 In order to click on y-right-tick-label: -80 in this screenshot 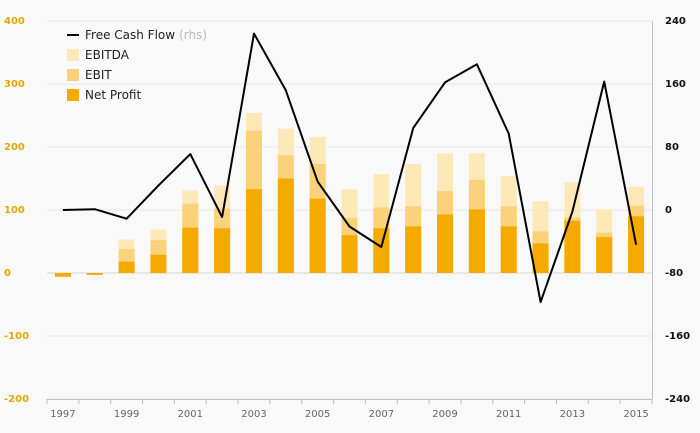, I will do `click(674, 273)`.